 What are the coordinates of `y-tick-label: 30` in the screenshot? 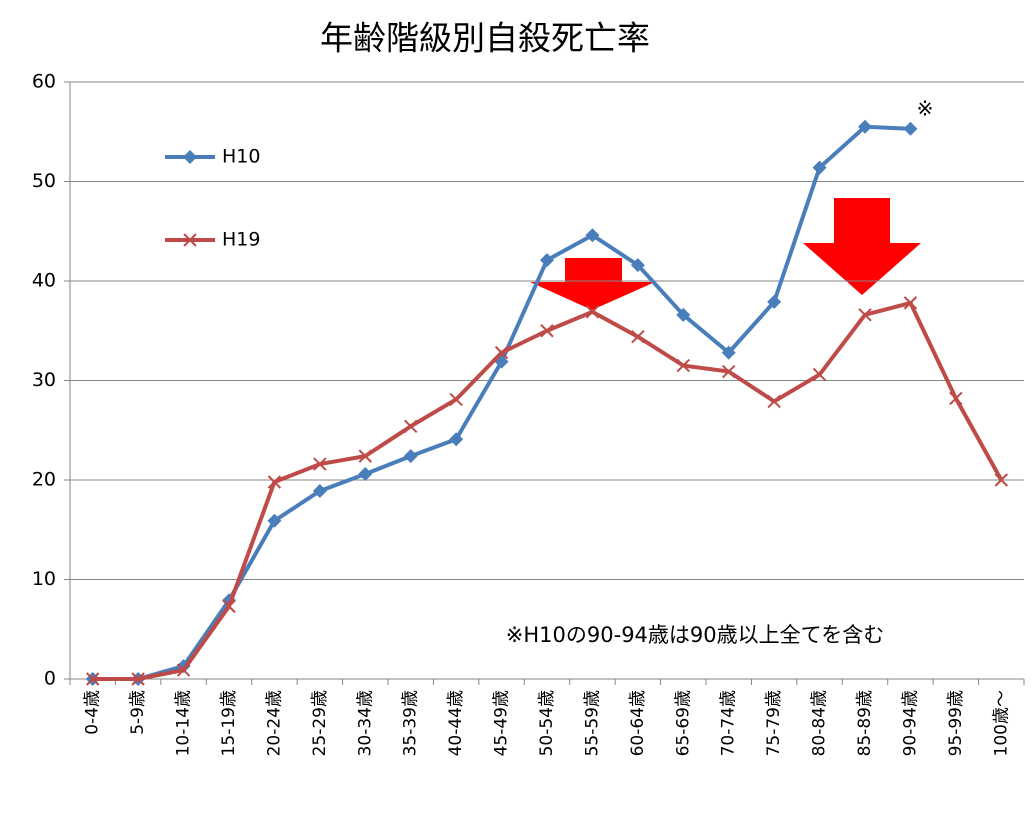 It's located at (44, 380).